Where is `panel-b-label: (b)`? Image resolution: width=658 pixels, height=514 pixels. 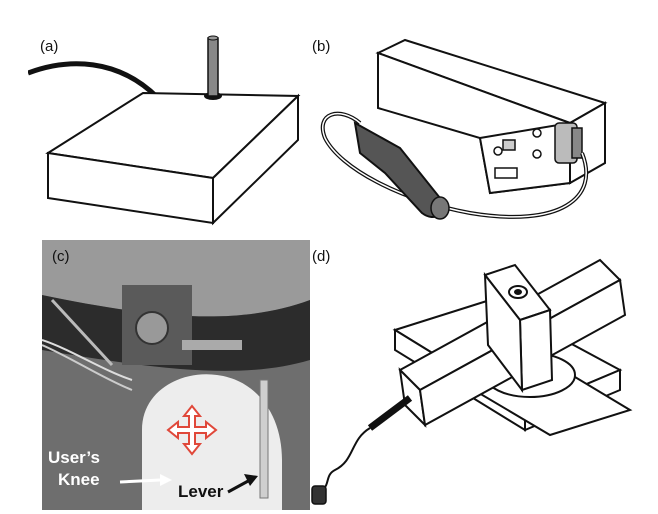
panel-b-label: (b) is located at coordinates (321, 46).